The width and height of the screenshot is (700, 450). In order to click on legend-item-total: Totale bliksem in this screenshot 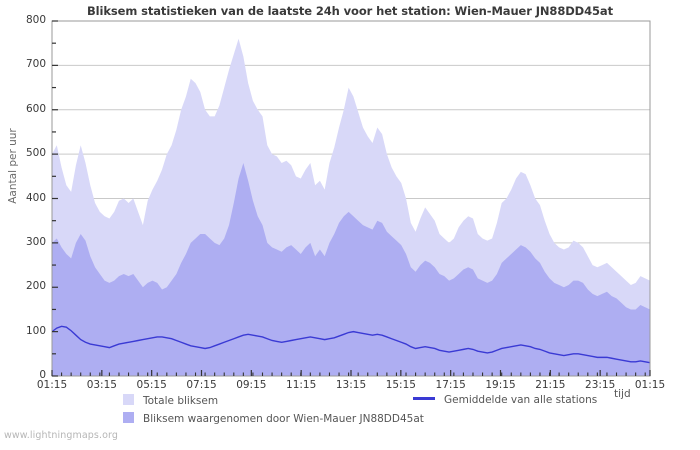, I will do `click(170, 400)`.